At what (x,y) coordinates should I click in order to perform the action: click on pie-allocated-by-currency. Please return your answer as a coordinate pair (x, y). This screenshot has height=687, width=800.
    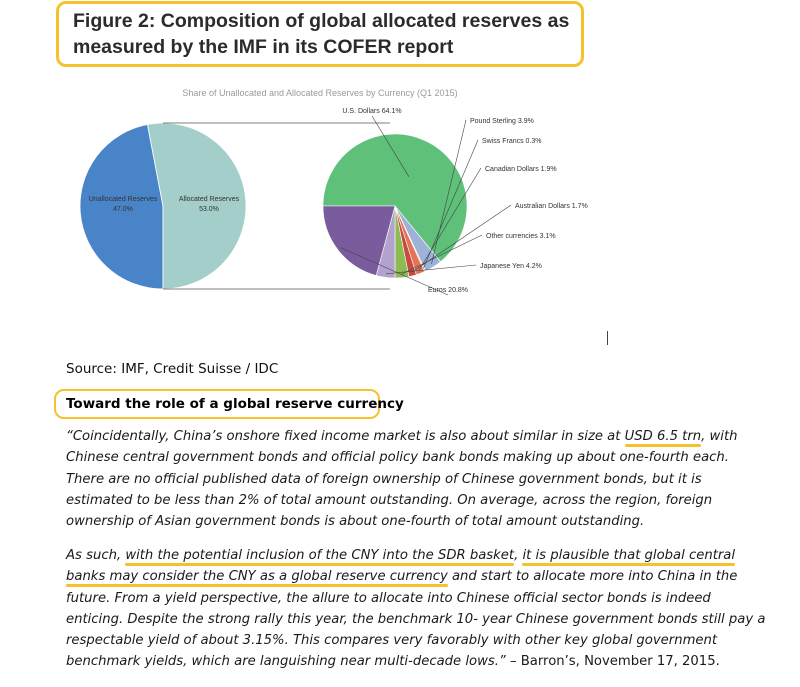
    Looking at the image, I should click on (395, 206).